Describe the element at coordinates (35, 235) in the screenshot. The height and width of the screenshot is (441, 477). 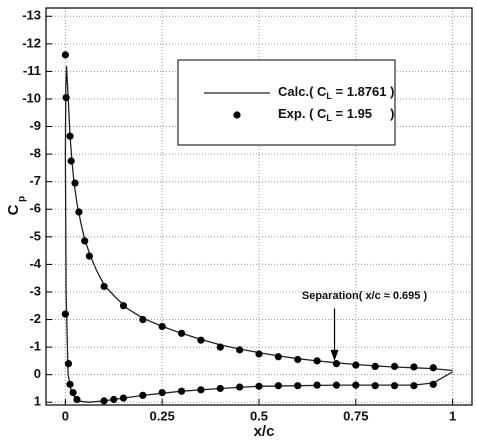
I see `y-tick-label: -5` at that location.